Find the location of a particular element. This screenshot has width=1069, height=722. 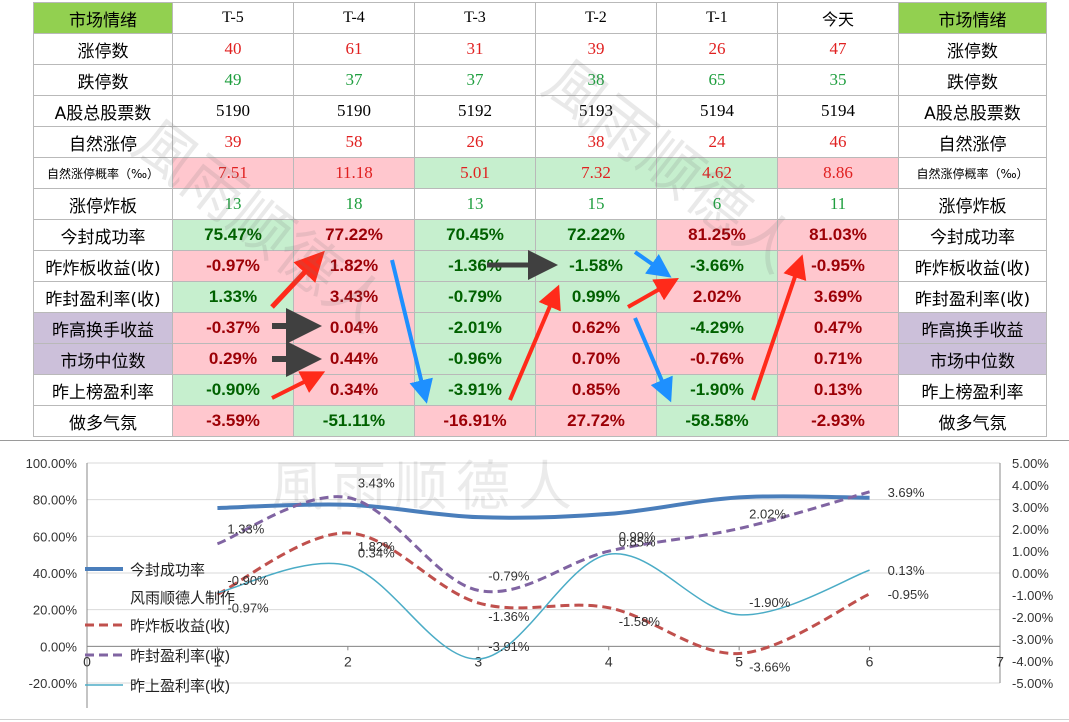

value-cell: 31 is located at coordinates (475, 49).